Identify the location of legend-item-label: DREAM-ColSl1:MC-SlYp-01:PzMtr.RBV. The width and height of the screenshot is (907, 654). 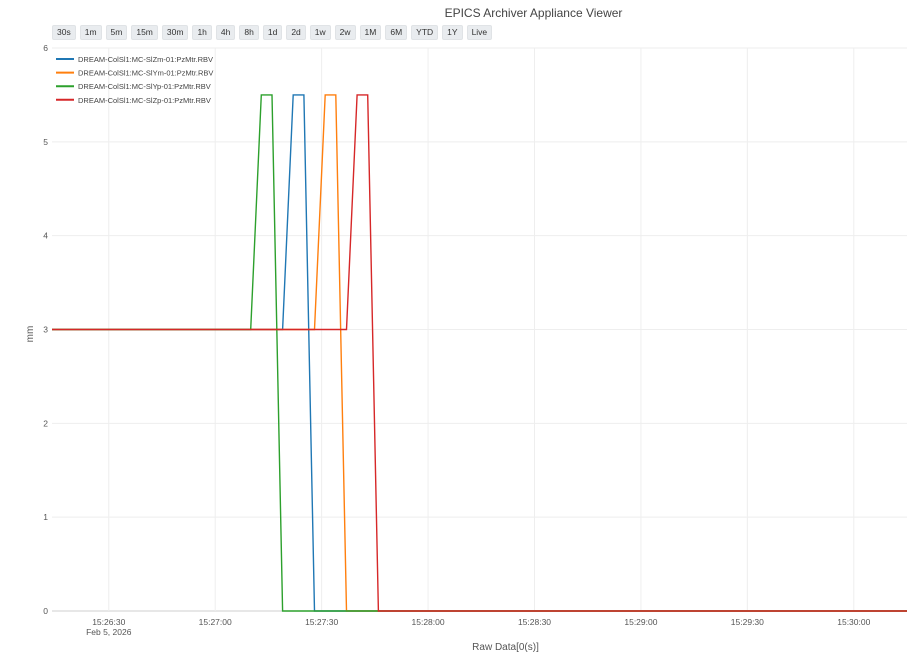
(144, 86).